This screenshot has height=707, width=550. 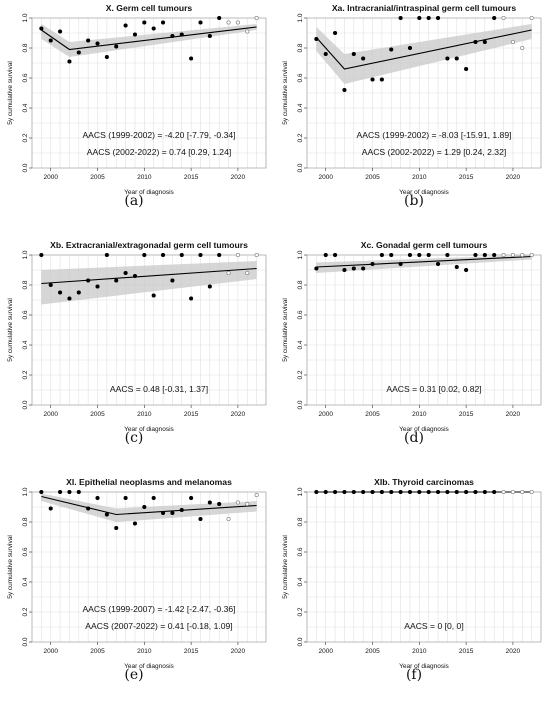 I want to click on x-tick-label: 2010, so click(x=144, y=651).